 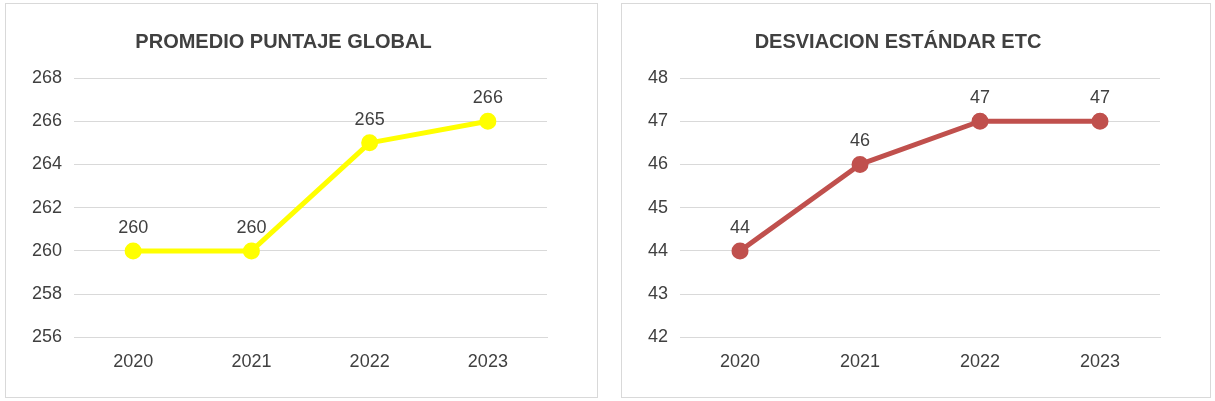 What do you see at coordinates (658, 249) in the screenshot?
I see `y-tick-label: 44` at bounding box center [658, 249].